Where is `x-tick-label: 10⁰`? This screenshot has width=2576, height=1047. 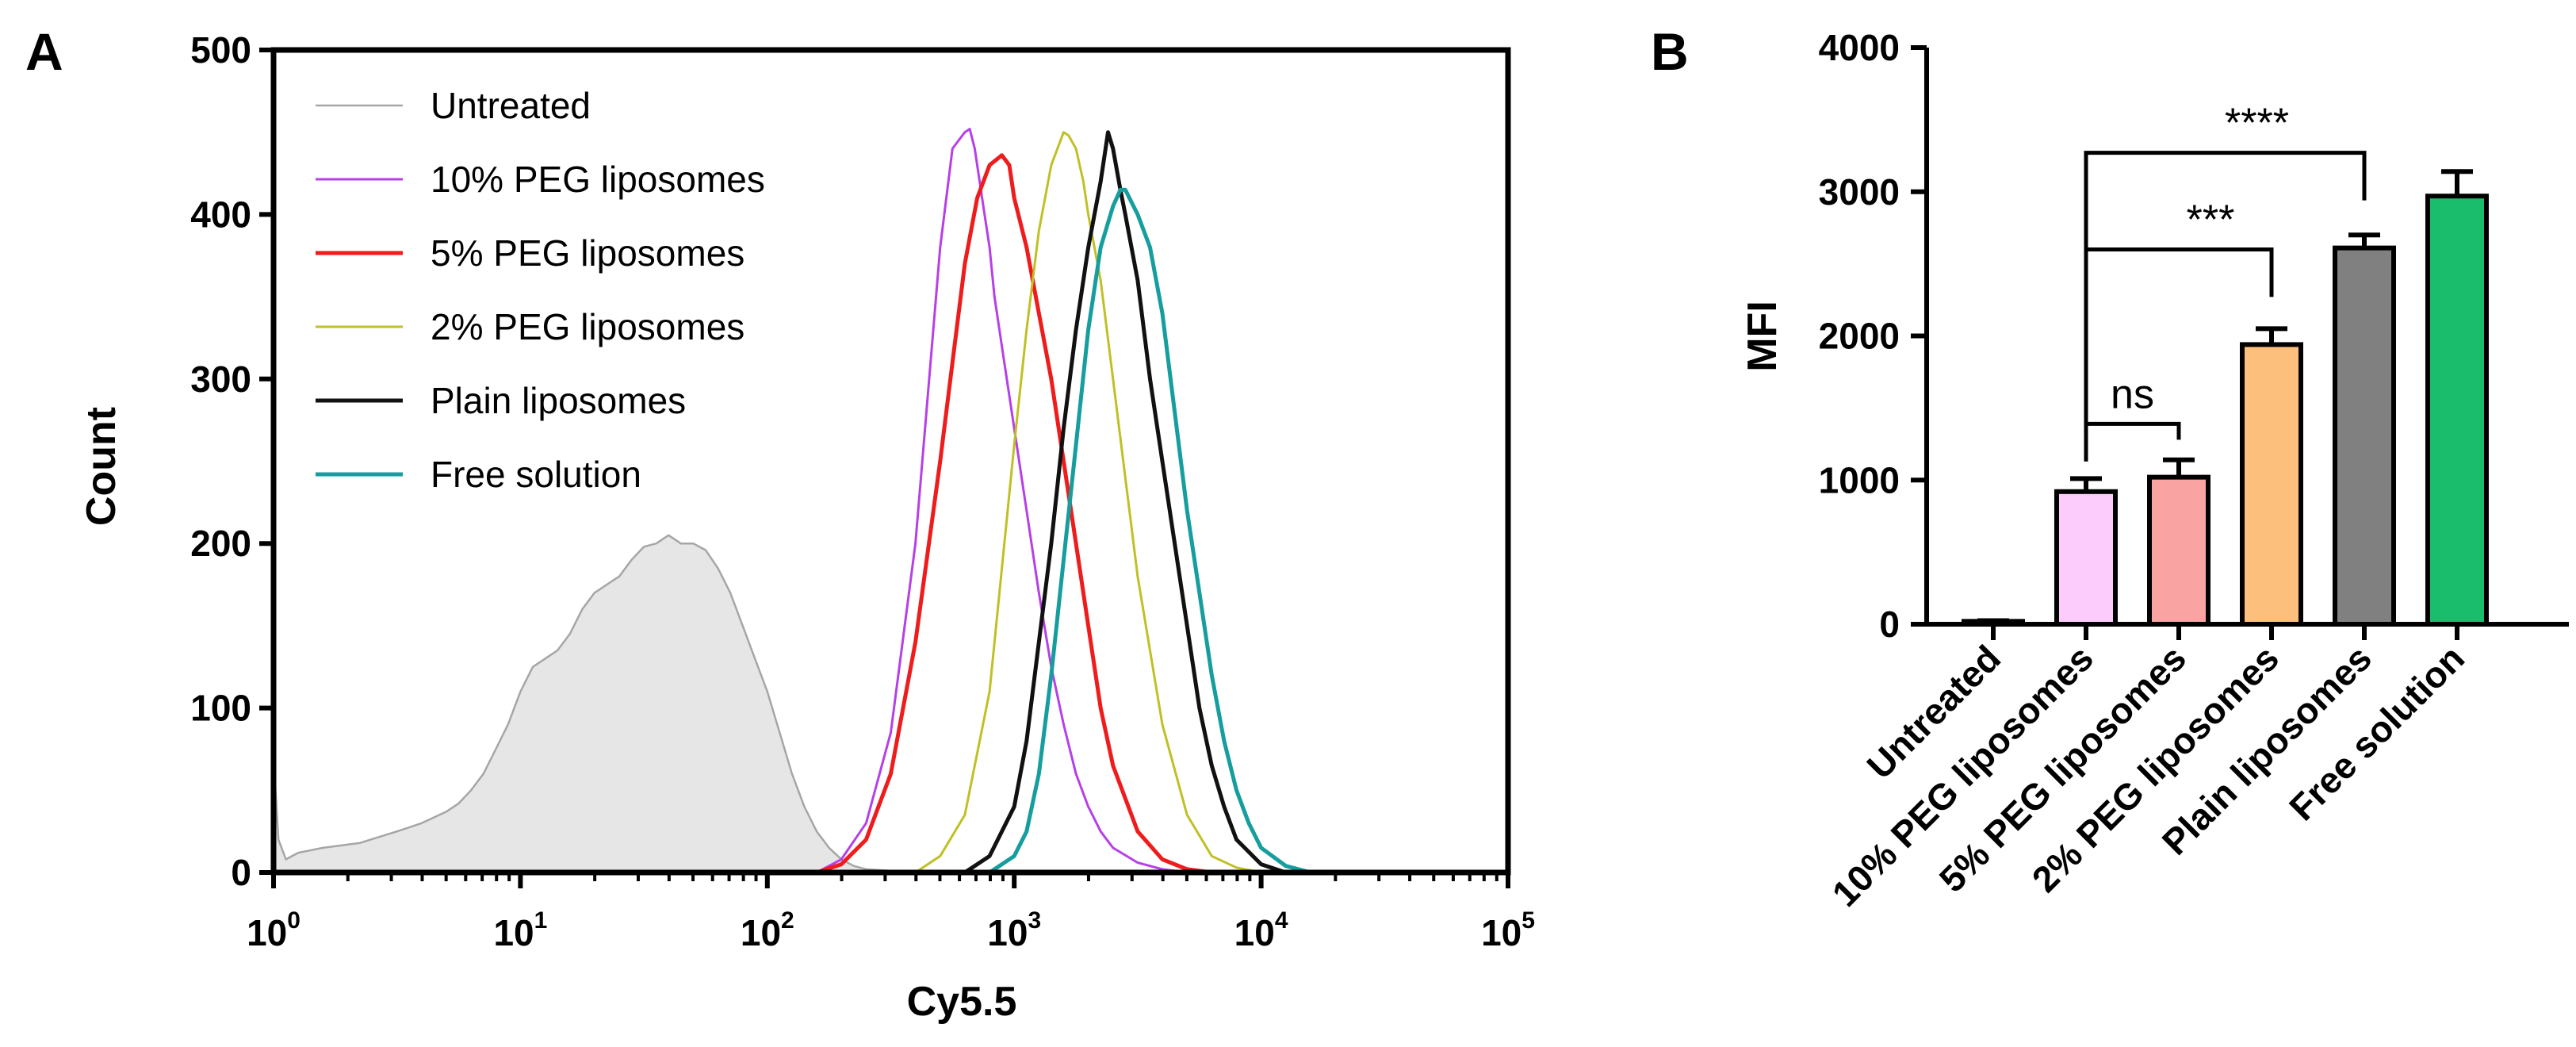 x-tick-label: 10⁰ is located at coordinates (273, 930).